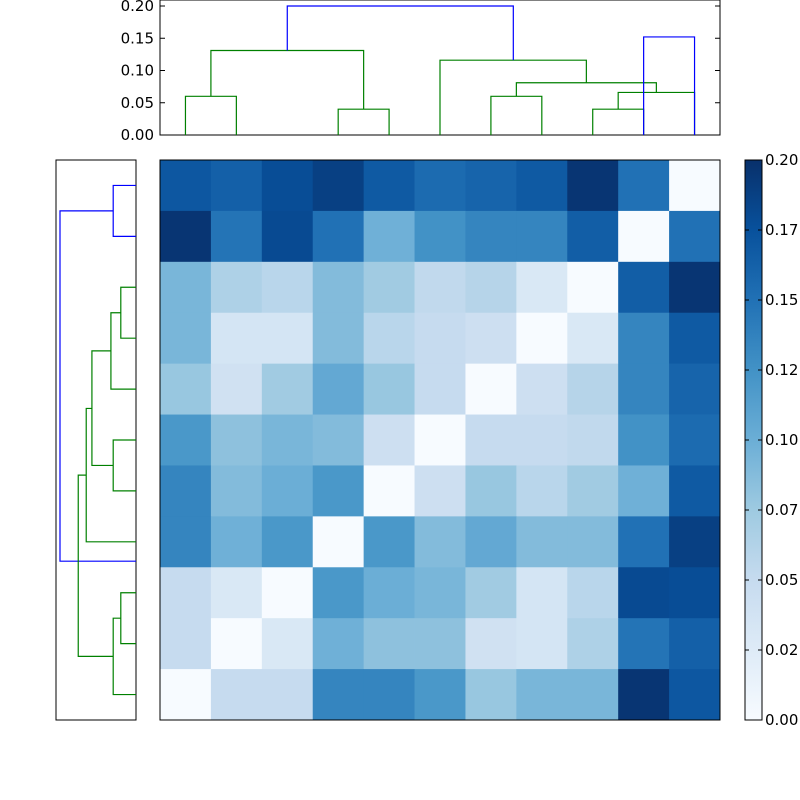 The height and width of the screenshot is (800, 800). Describe the element at coordinates (137, 71) in the screenshot. I see `top-dendrogram-ytick-label: 0.10` at that location.